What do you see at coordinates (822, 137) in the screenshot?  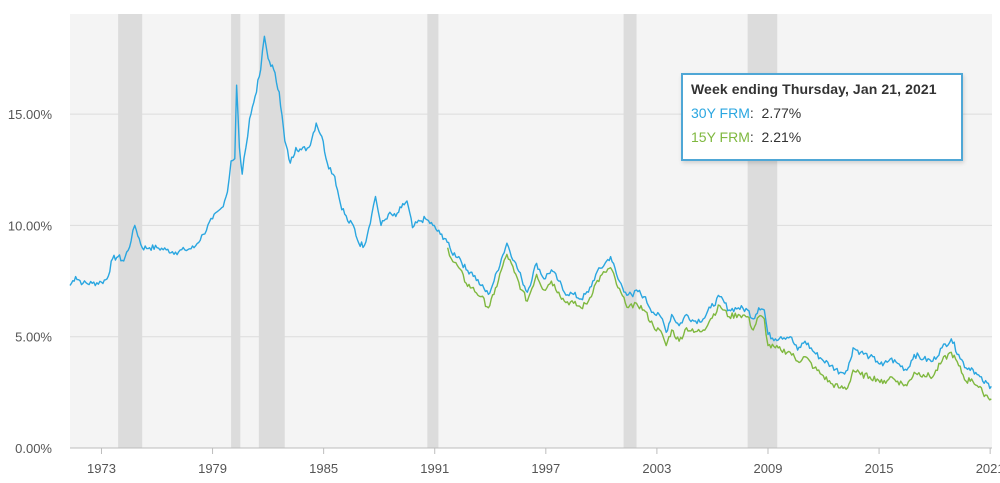 I see `tooltip-row-15y: 15Y FRM: 2.21%` at bounding box center [822, 137].